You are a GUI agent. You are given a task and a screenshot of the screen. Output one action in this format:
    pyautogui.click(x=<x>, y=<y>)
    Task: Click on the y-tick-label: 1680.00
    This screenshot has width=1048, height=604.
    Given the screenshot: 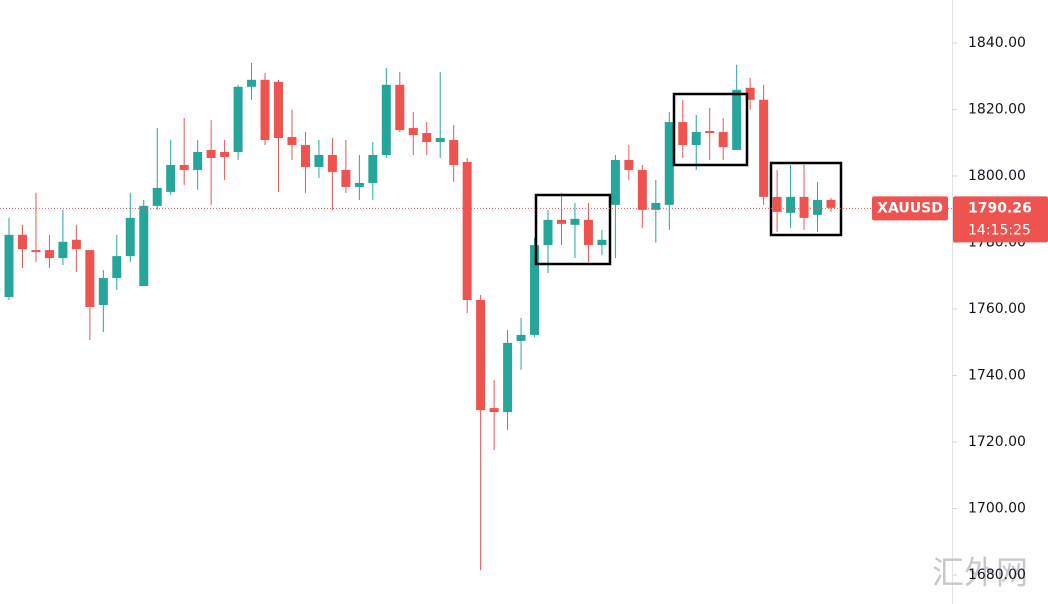 What is the action you would take?
    pyautogui.click(x=997, y=575)
    